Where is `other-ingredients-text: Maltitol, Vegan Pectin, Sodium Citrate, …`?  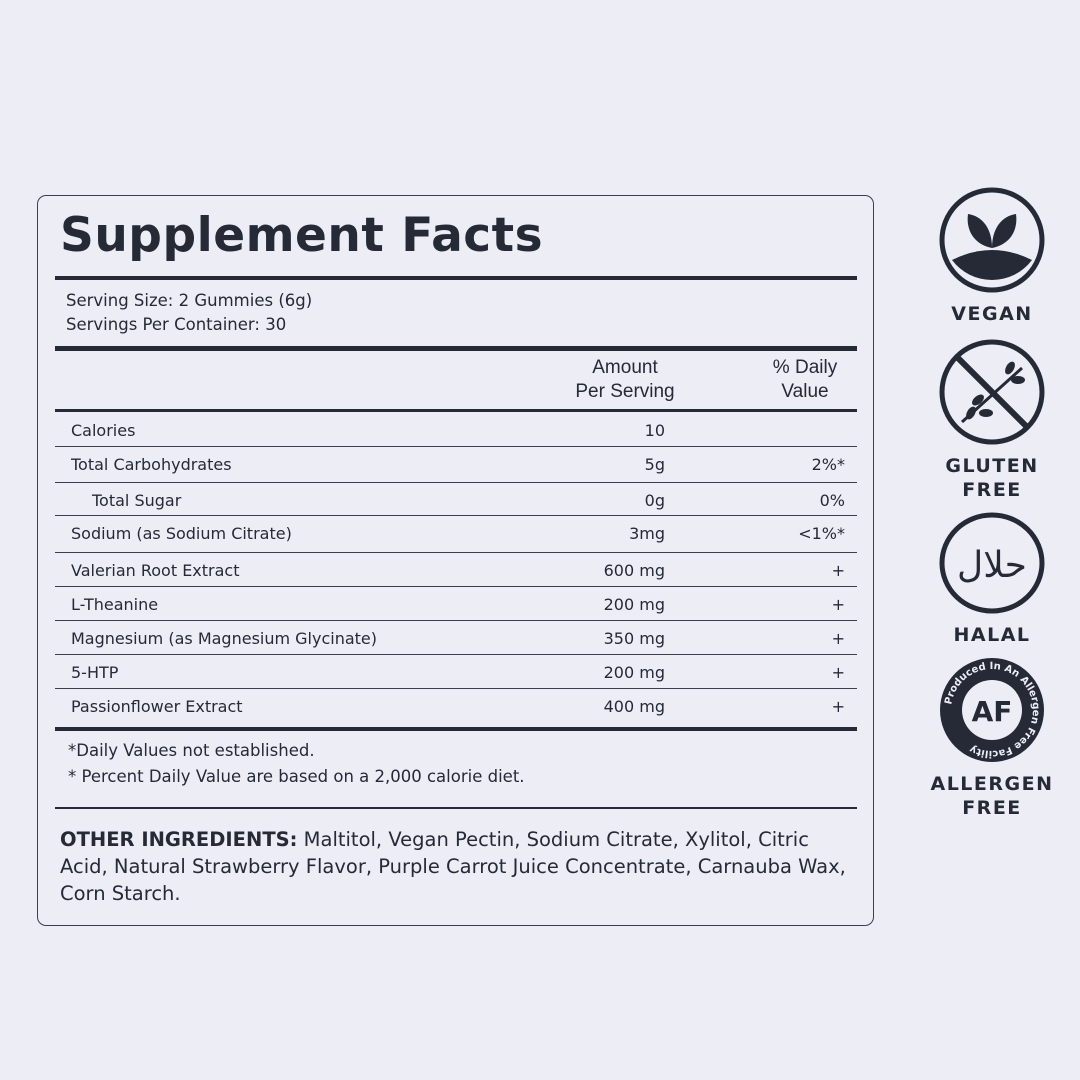
other-ingredients-text: Maltitol, Vegan Pectin, Sodium Citrate, … is located at coordinates (453, 866).